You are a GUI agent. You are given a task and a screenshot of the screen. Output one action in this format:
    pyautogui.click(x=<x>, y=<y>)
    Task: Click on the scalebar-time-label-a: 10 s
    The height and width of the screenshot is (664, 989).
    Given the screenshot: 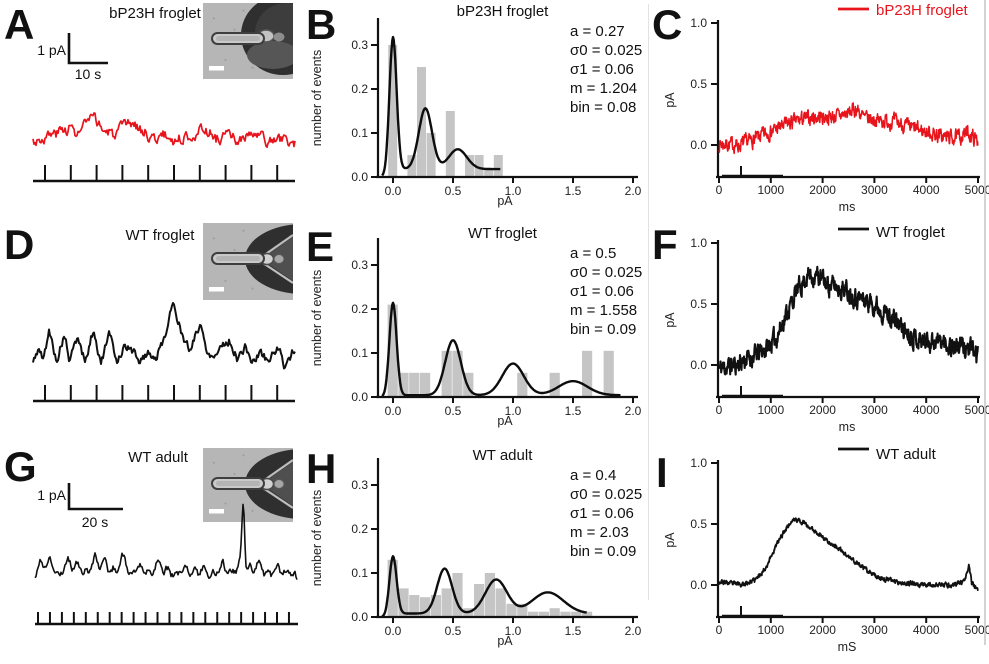 What is the action you would take?
    pyautogui.click(x=88, y=74)
    